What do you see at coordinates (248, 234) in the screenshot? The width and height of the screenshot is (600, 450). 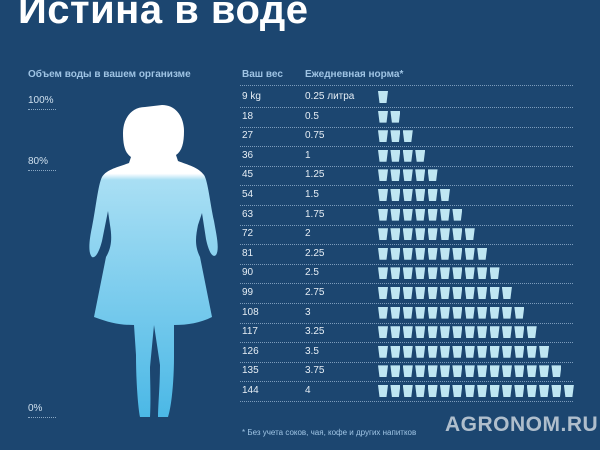 I see `weight-value: 72` at bounding box center [248, 234].